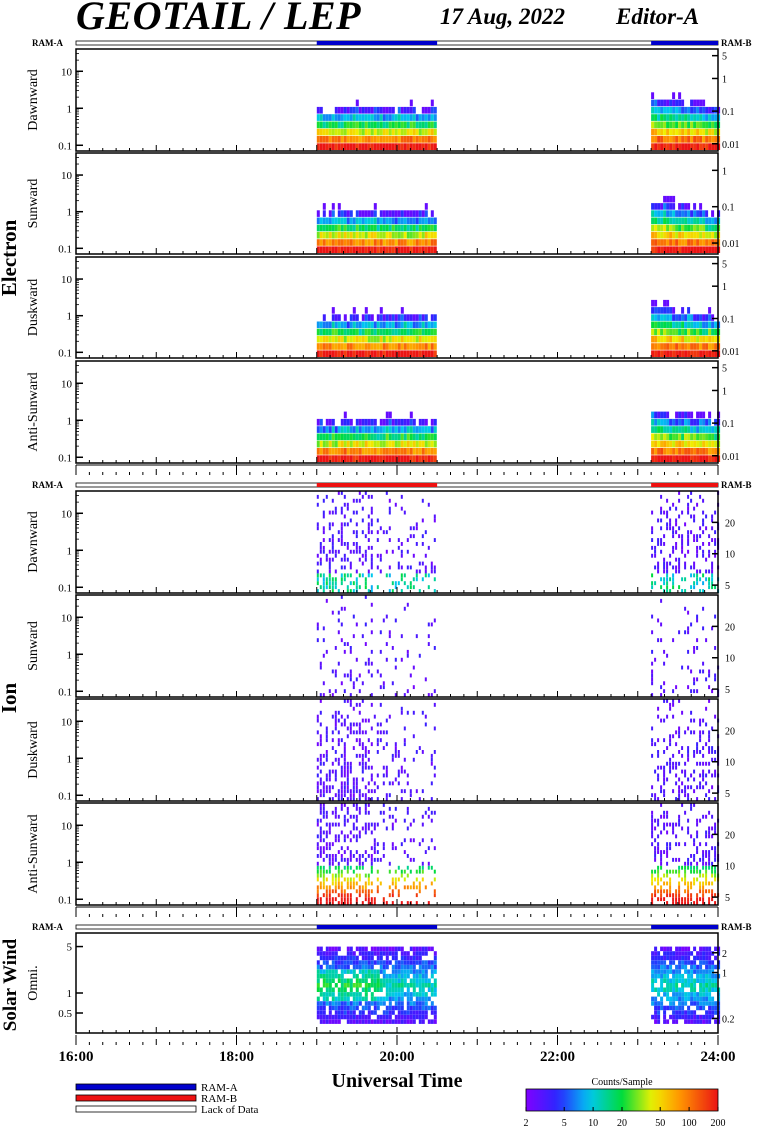 Image resolution: width=762 pixels, height=1128 pixels. Describe the element at coordinates (230, 1110) in the screenshot. I see `legend-label-2: Lack of Data` at that location.